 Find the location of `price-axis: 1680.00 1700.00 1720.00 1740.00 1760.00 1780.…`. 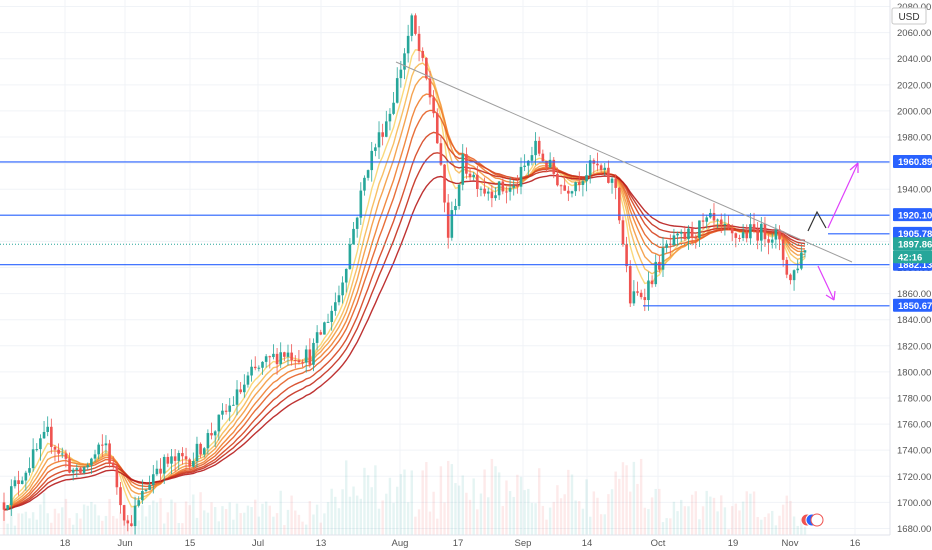

price-axis: 1680.00 1700.00 1720.00 1740.00 1760.00 1780.… is located at coordinates (910, 275).